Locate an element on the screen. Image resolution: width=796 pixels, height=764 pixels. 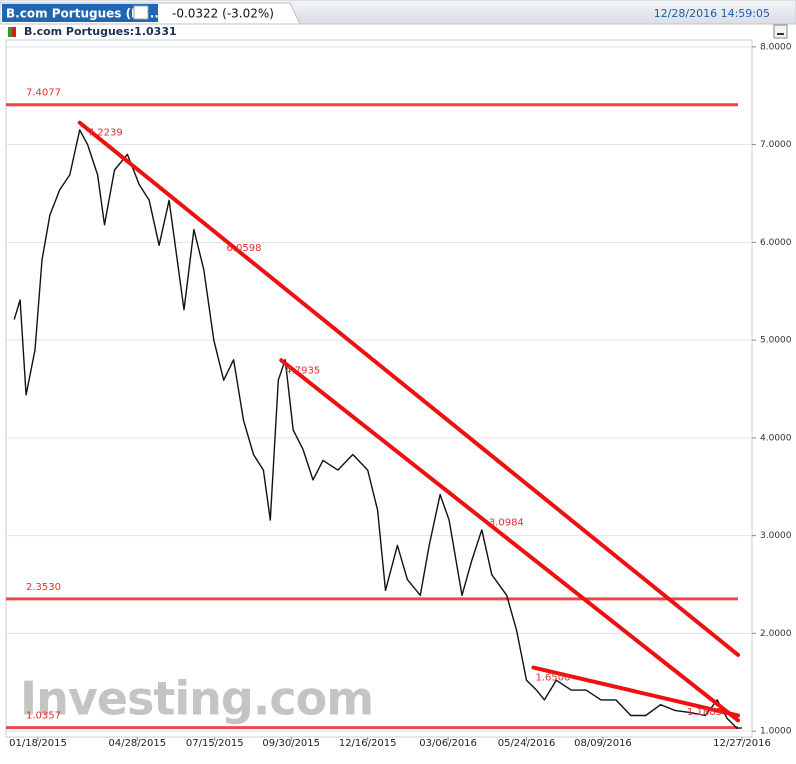
y-tick-label: 3.0000 is located at coordinates (776, 536).